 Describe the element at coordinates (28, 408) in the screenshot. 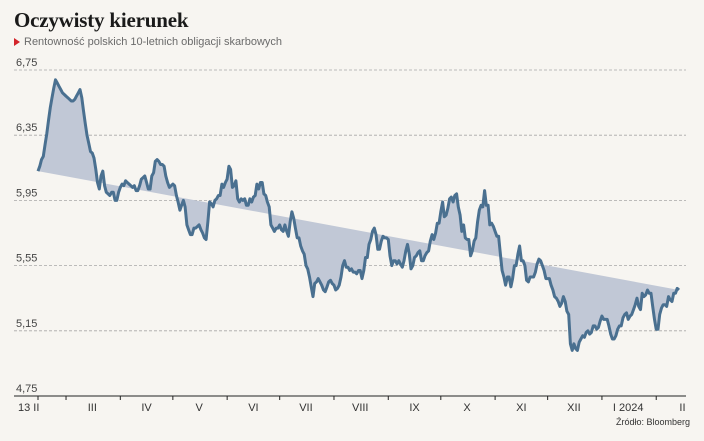

I see `x-tick-label: 13 II` at that location.